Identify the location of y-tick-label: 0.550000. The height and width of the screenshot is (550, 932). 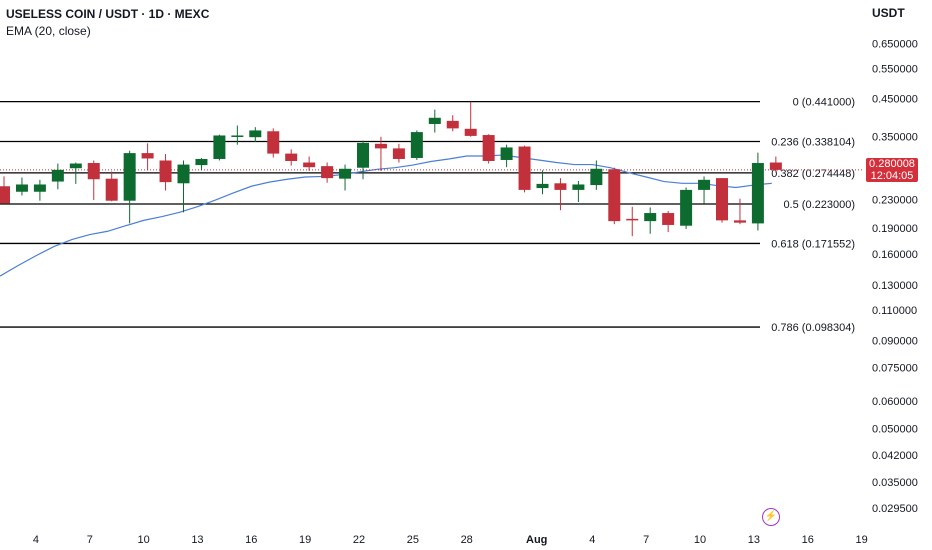
(895, 69).